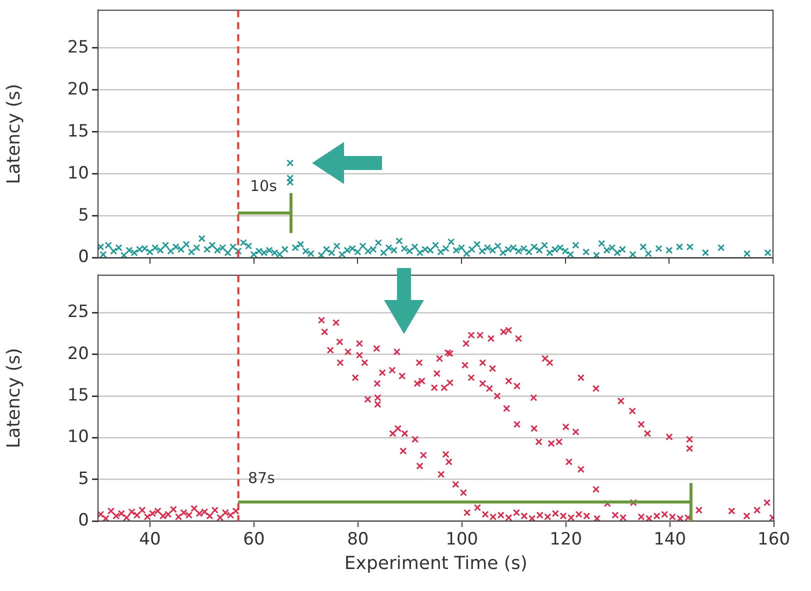  What do you see at coordinates (670, 540) in the screenshot?
I see `x-tick-label: 140` at bounding box center [670, 540].